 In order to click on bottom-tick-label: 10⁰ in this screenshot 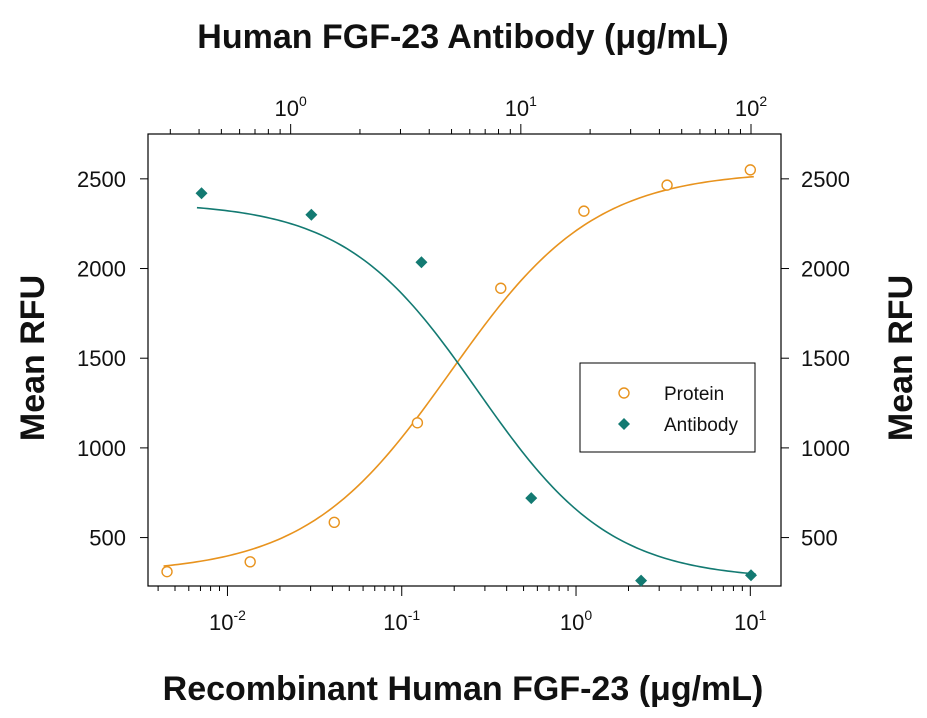, I will do `click(576, 621)`.